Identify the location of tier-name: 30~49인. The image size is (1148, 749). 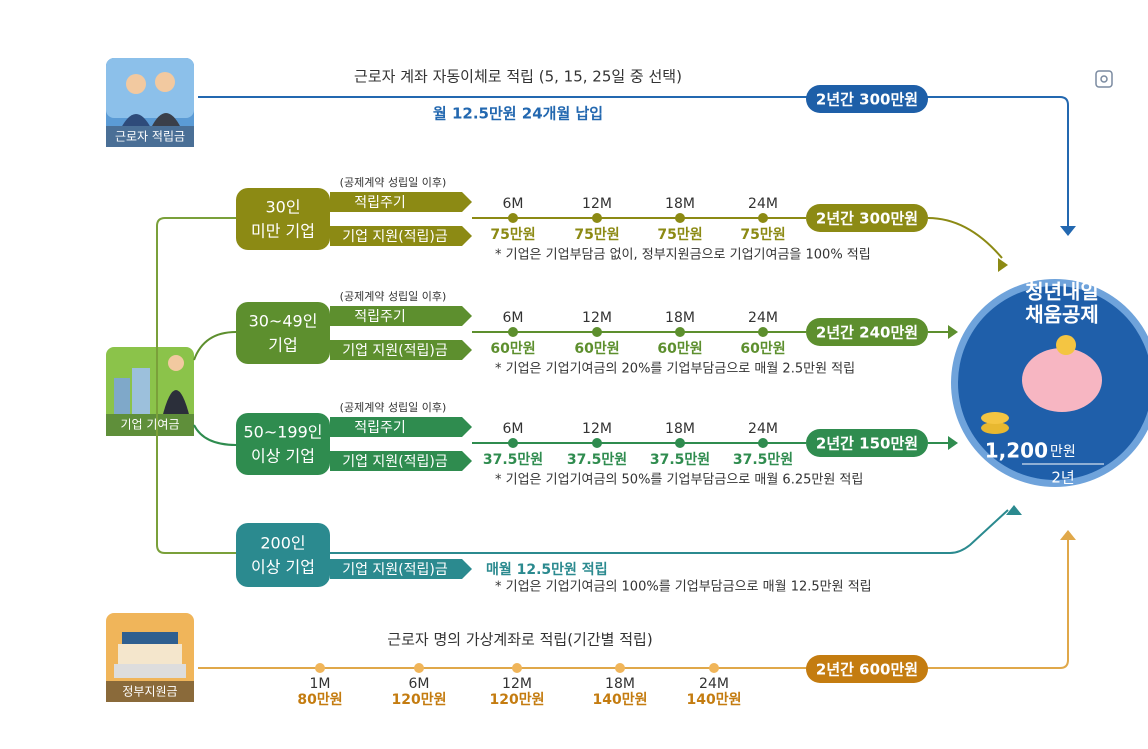
(283, 321).